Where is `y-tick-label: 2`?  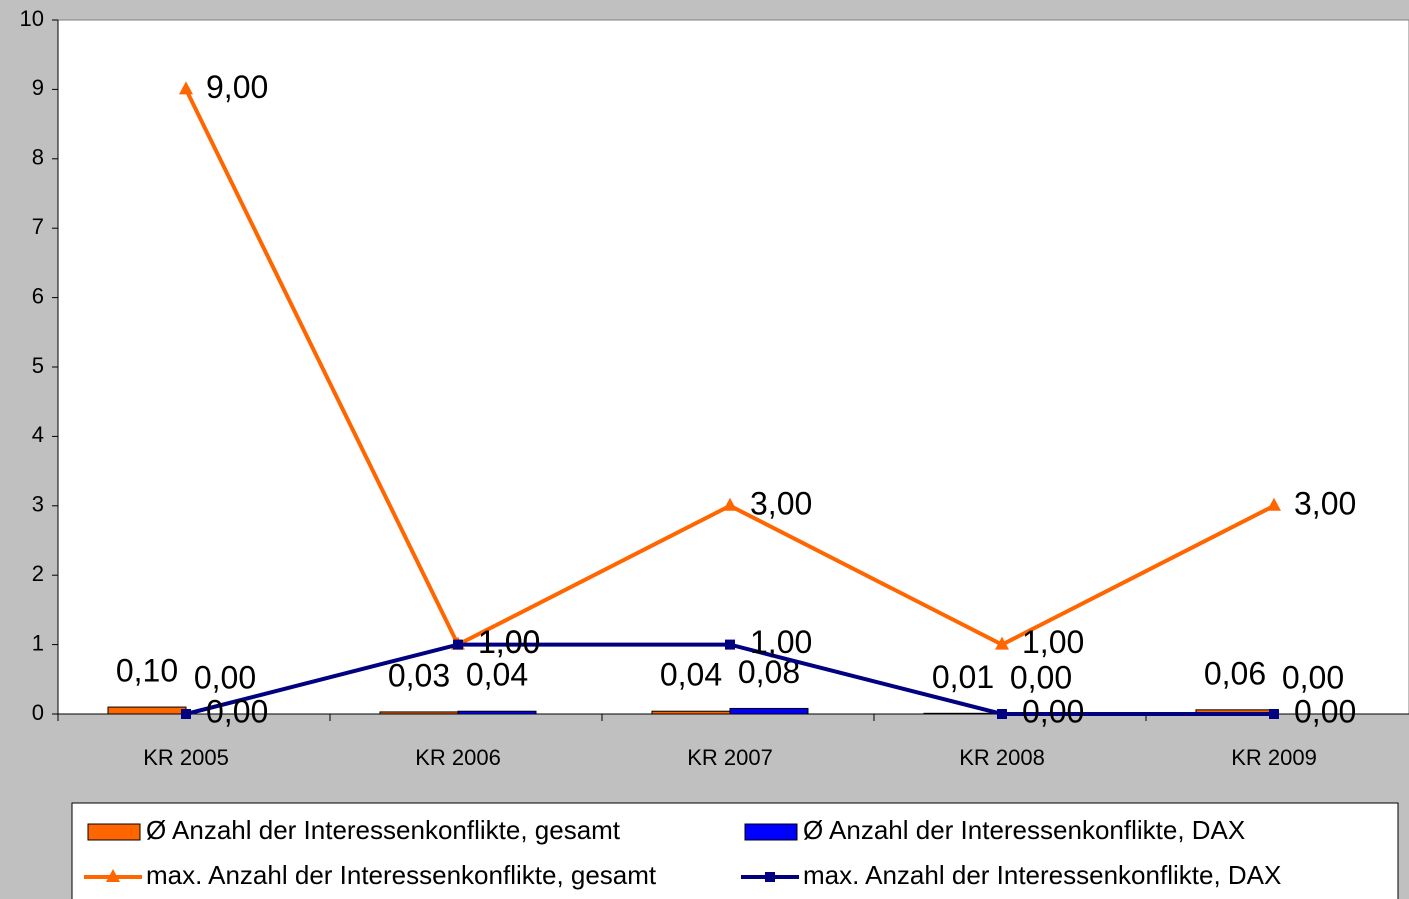 y-tick-label: 2 is located at coordinates (38, 573).